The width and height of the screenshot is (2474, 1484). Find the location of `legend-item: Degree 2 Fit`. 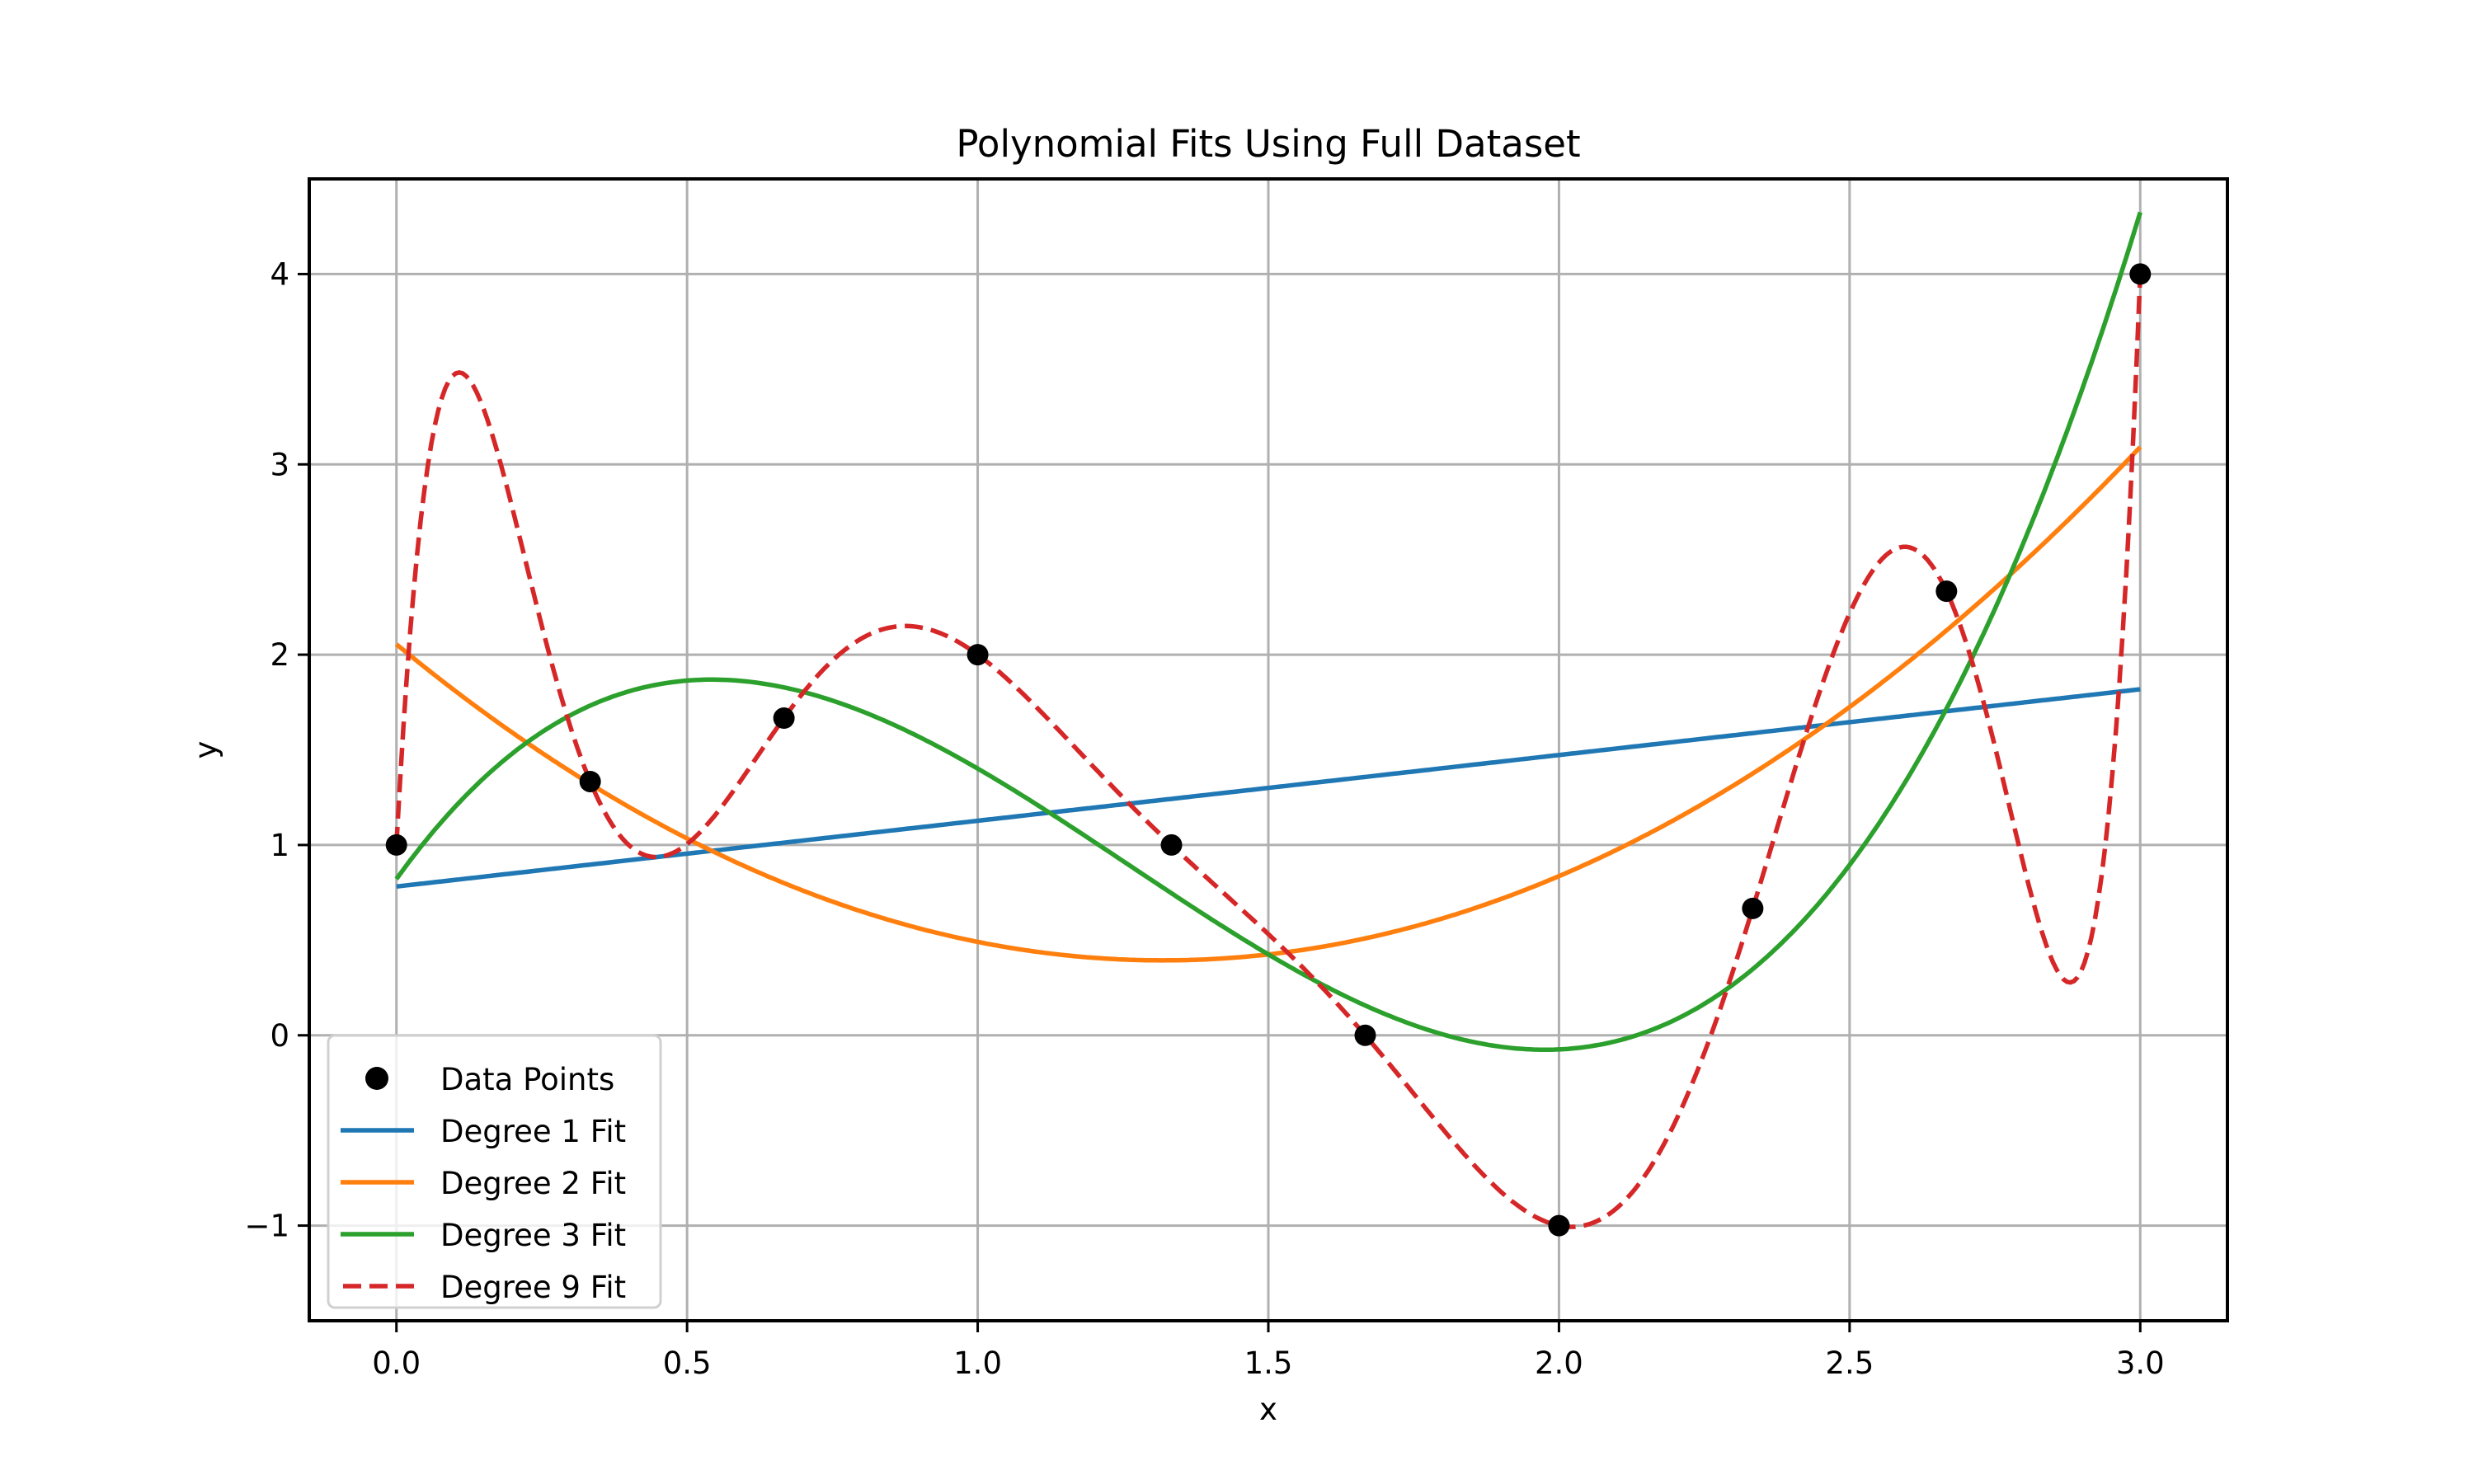

legend-item: Degree 2 Fit is located at coordinates (483, 1183).